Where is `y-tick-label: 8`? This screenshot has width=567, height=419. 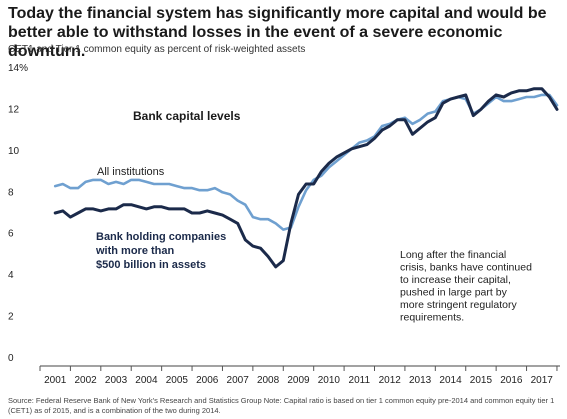
y-tick-label: 8 is located at coordinates (11, 192).